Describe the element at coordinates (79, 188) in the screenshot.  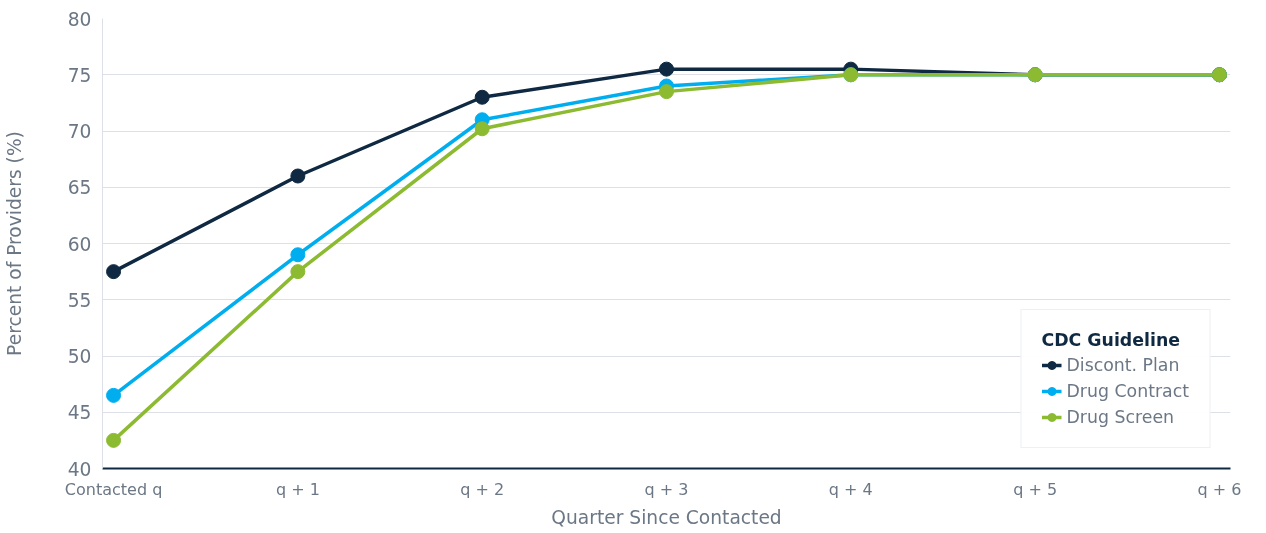
I see `y-tick-label: 65` at that location.